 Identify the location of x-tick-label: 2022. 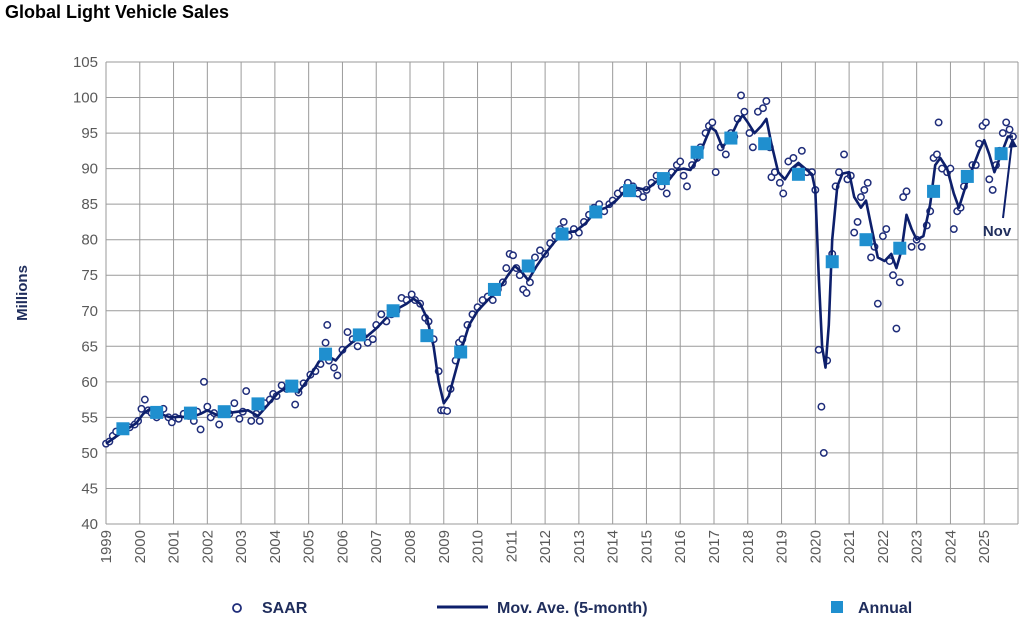
(883, 546).